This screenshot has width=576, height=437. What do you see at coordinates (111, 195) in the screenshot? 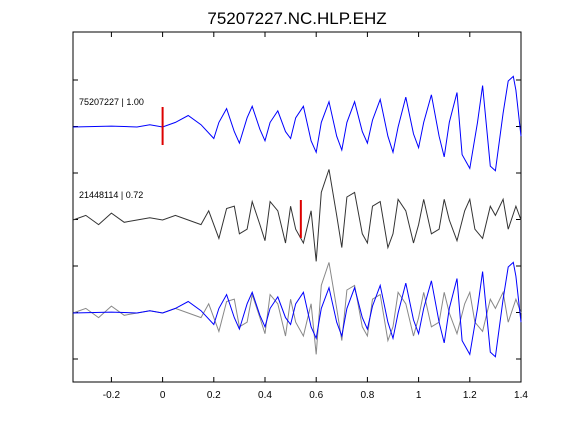
I see `trace-label: 21448114 | 0.72` at bounding box center [111, 195].